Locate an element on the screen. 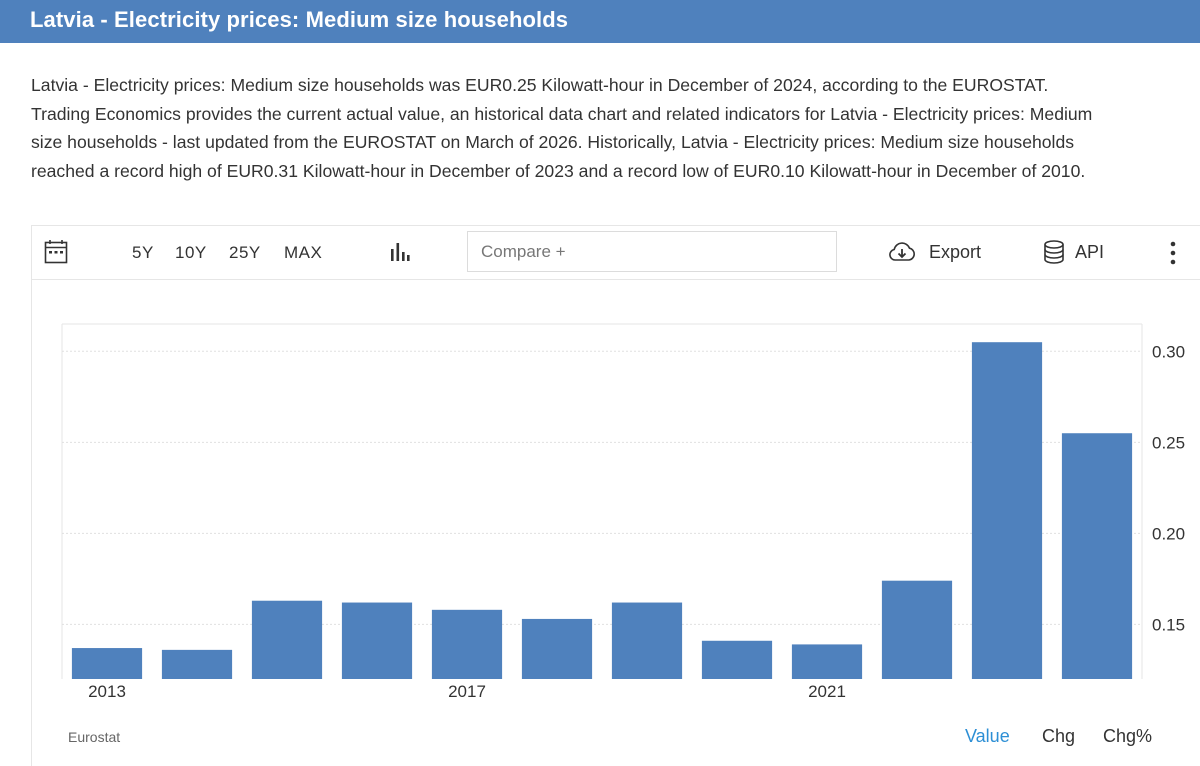 The height and width of the screenshot is (766, 1200). range-25y-button: 25Y is located at coordinates (245, 252).